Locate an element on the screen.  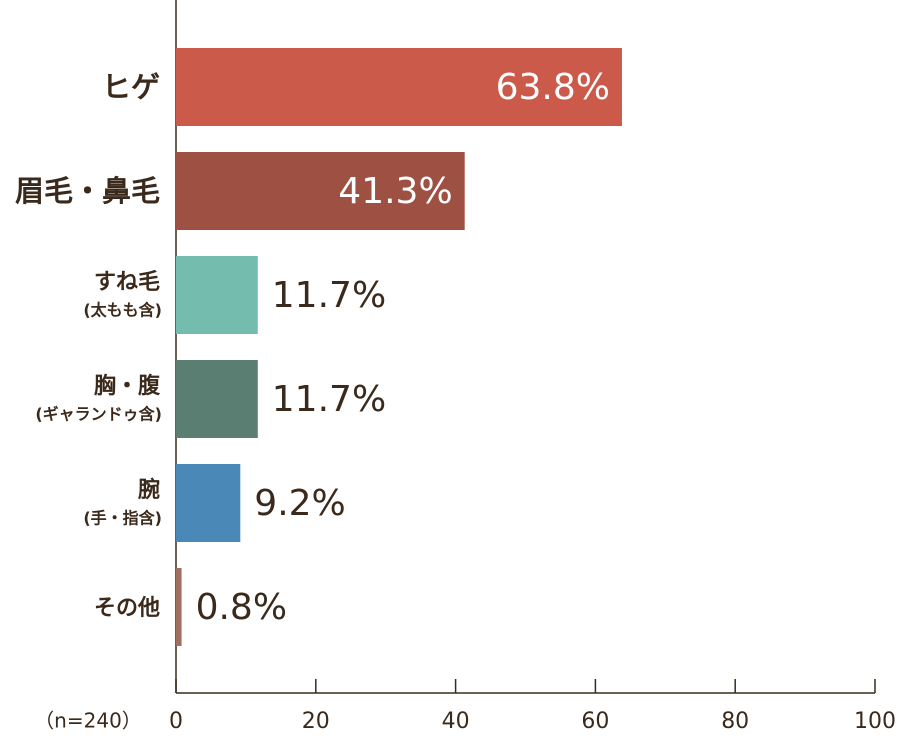
x-tick-label: 40 is located at coordinates (456, 721).